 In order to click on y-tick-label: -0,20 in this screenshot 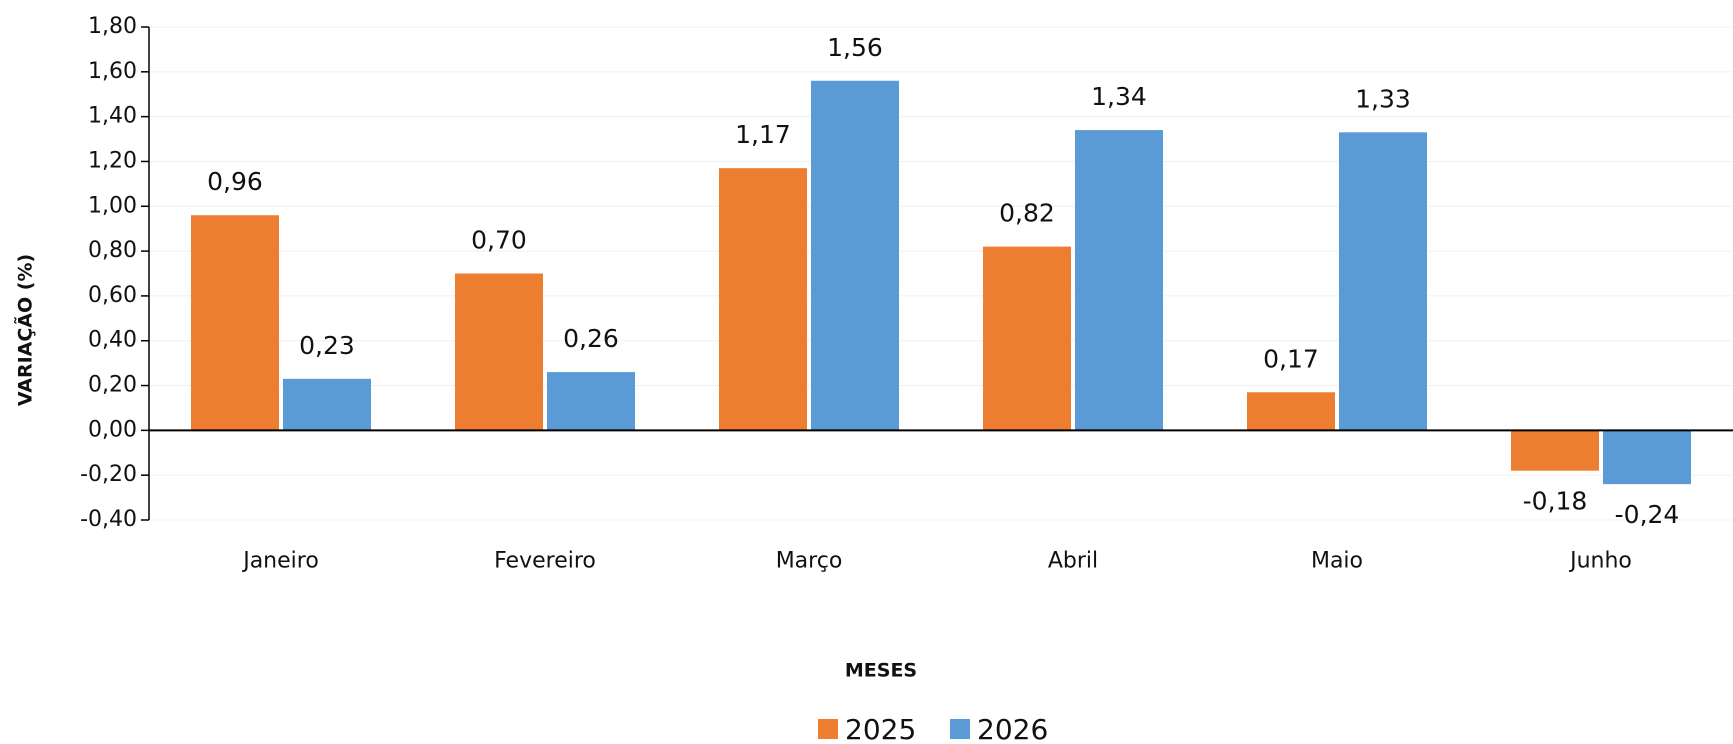, I will do `click(108, 474)`.